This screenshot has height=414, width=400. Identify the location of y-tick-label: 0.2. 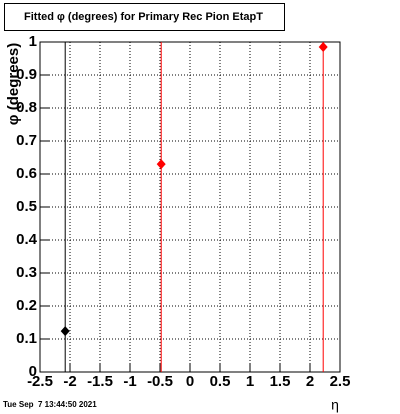
(26, 305).